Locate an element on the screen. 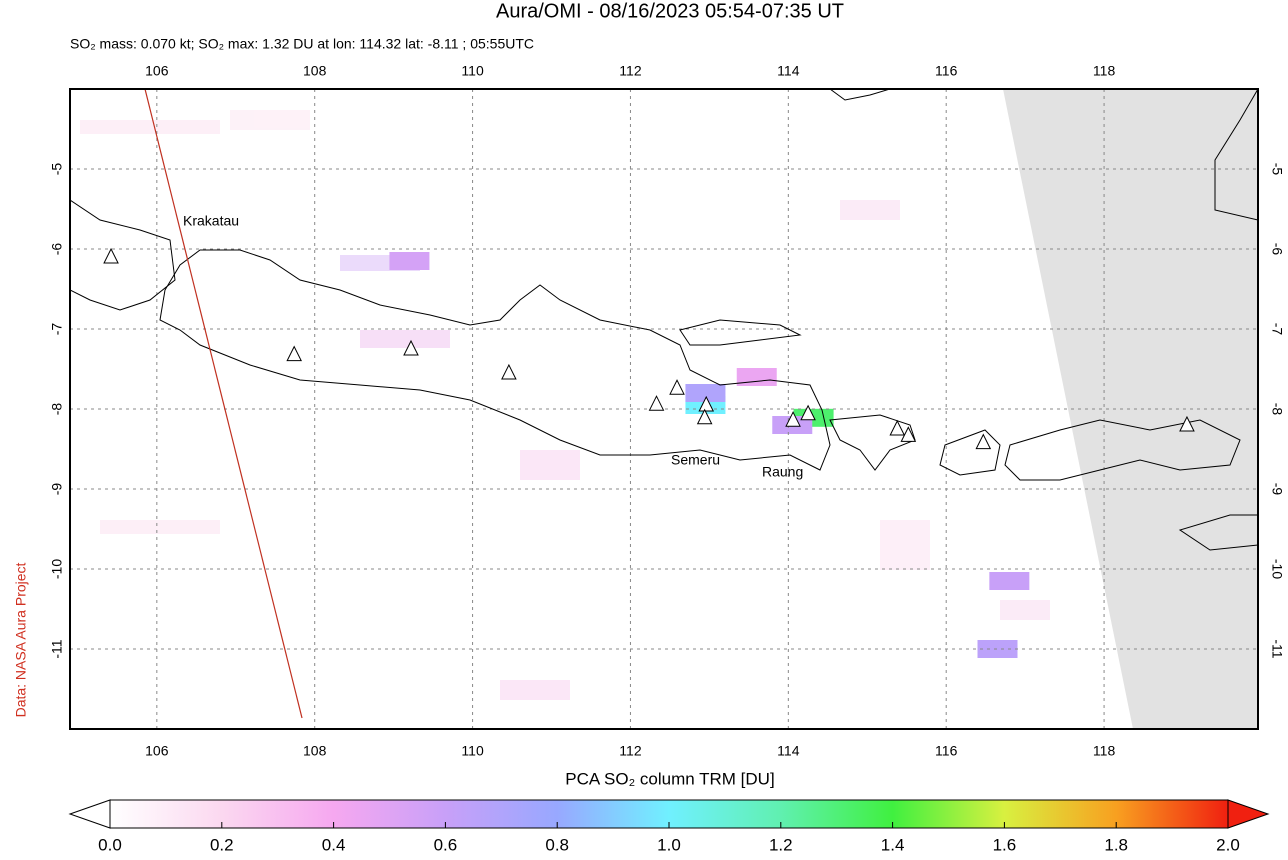 Image resolution: width=1288 pixels, height=860 pixels. colorbar-tick-label: 1.0 is located at coordinates (669, 844).